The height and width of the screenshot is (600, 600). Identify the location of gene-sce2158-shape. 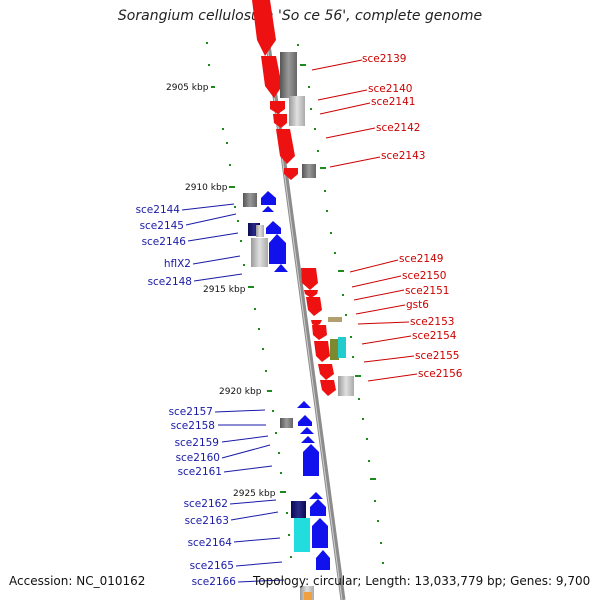
(305, 420).